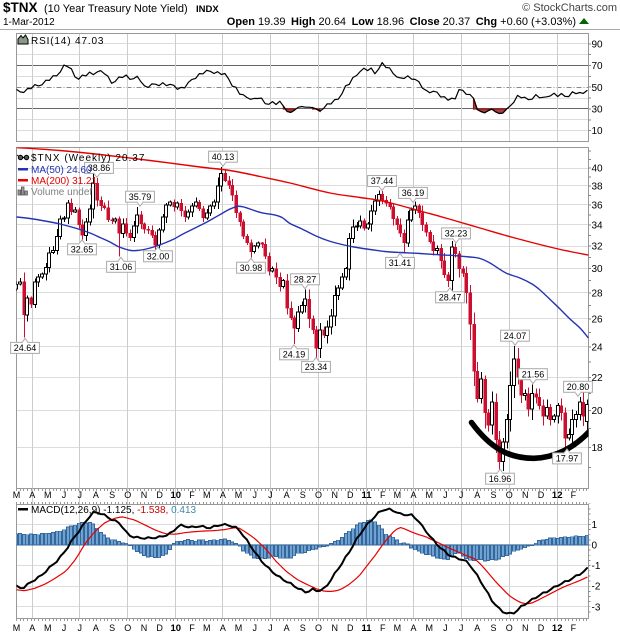  Describe the element at coordinates (569, 8) in the screenshot. I see `svg-text: © StockCharts.com` at that location.